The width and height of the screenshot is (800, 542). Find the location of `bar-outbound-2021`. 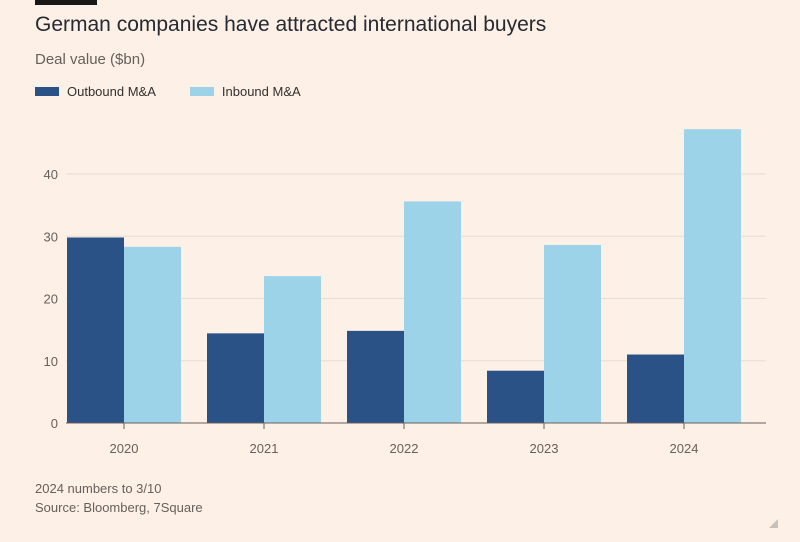

bar-outbound-2021 is located at coordinates (235, 378).